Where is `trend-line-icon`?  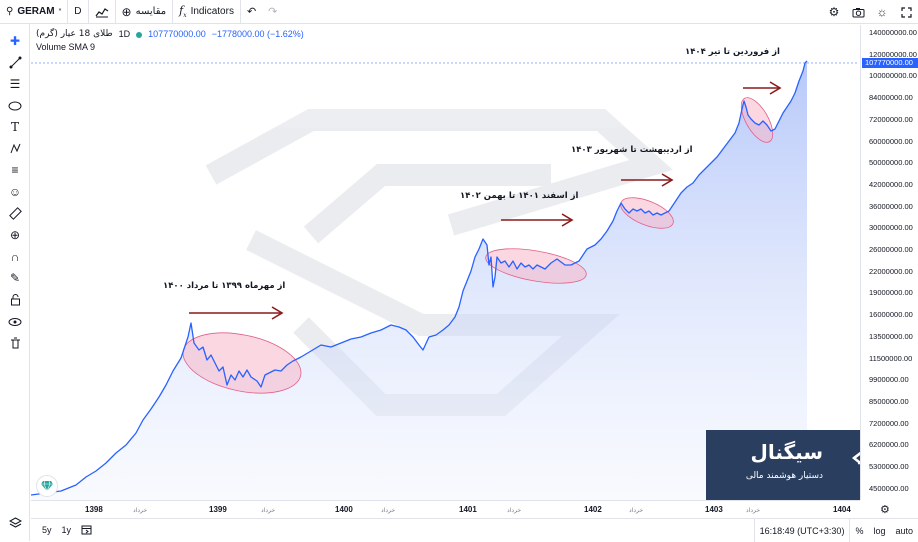
trend-line-icon is located at coordinates (15, 63).